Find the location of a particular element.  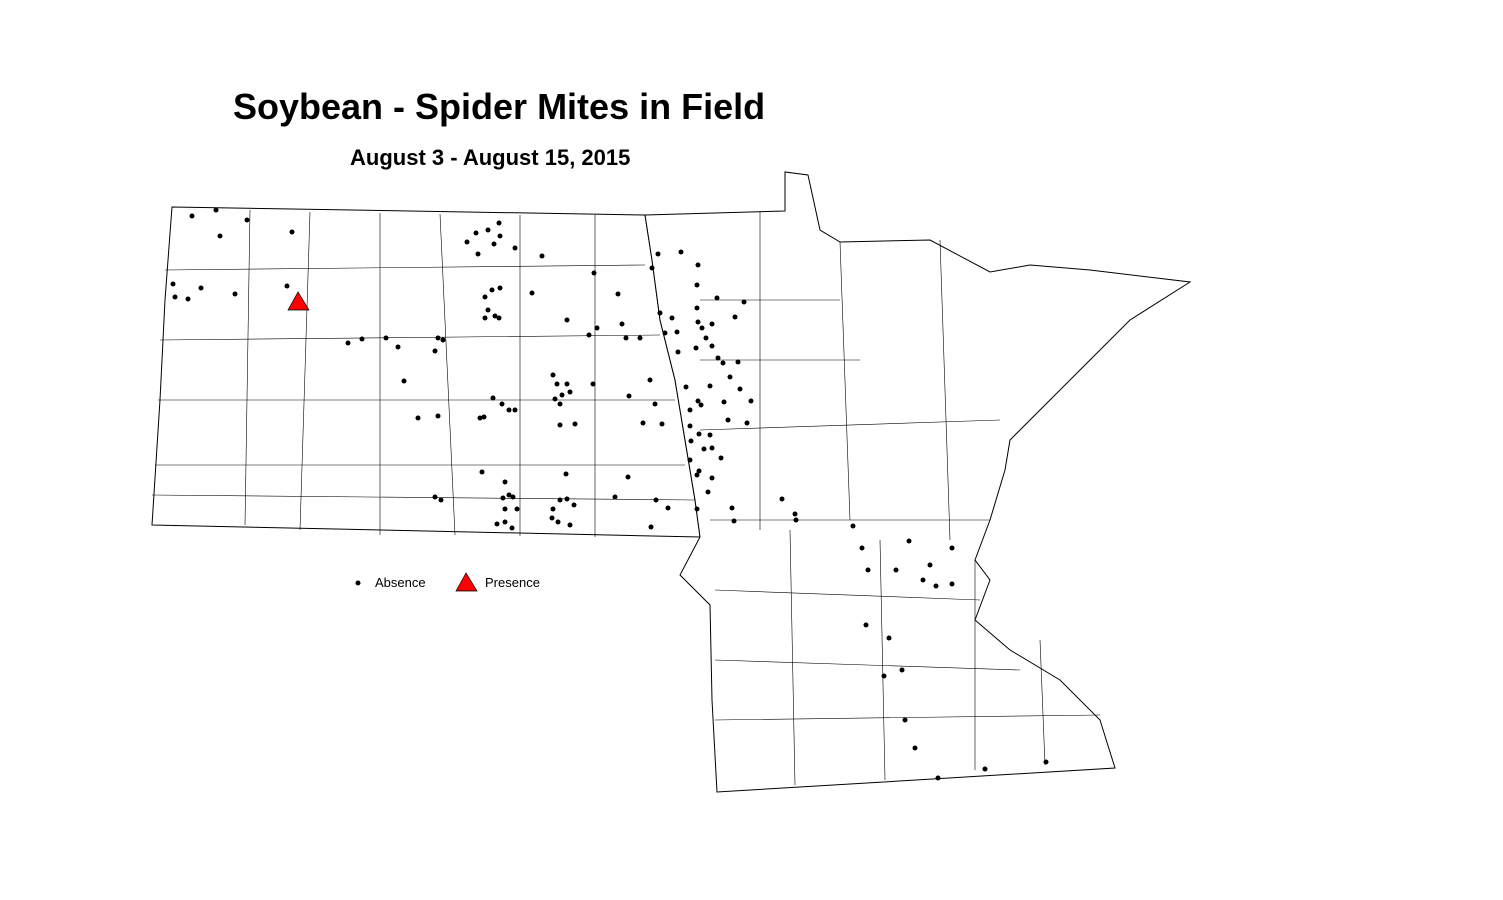

legend-presence-symbol is located at coordinates (466, 582).